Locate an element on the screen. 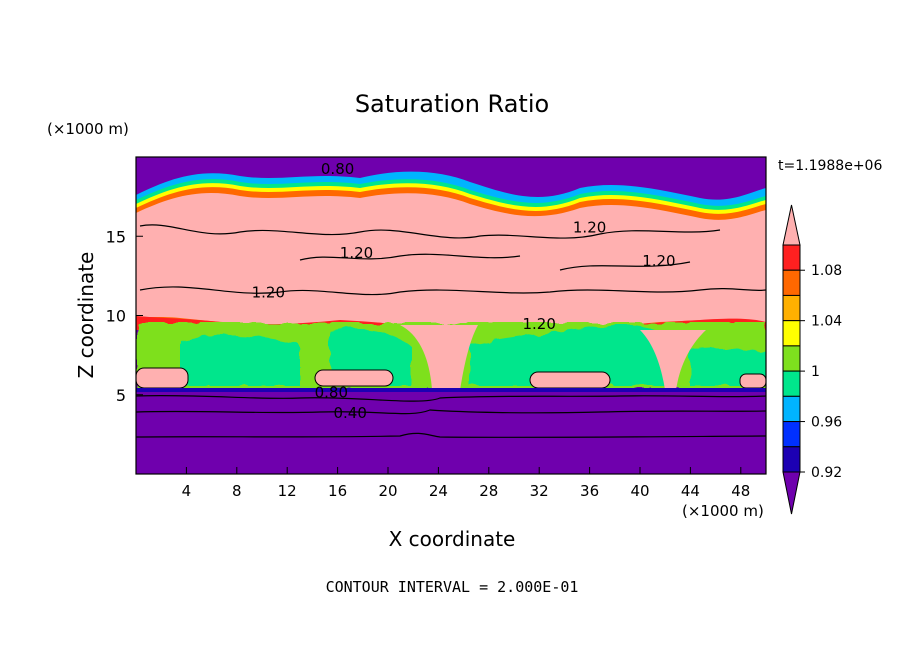 The height and width of the screenshot is (654, 904). y-axis-title: Z coordinate is located at coordinates (86, 315).